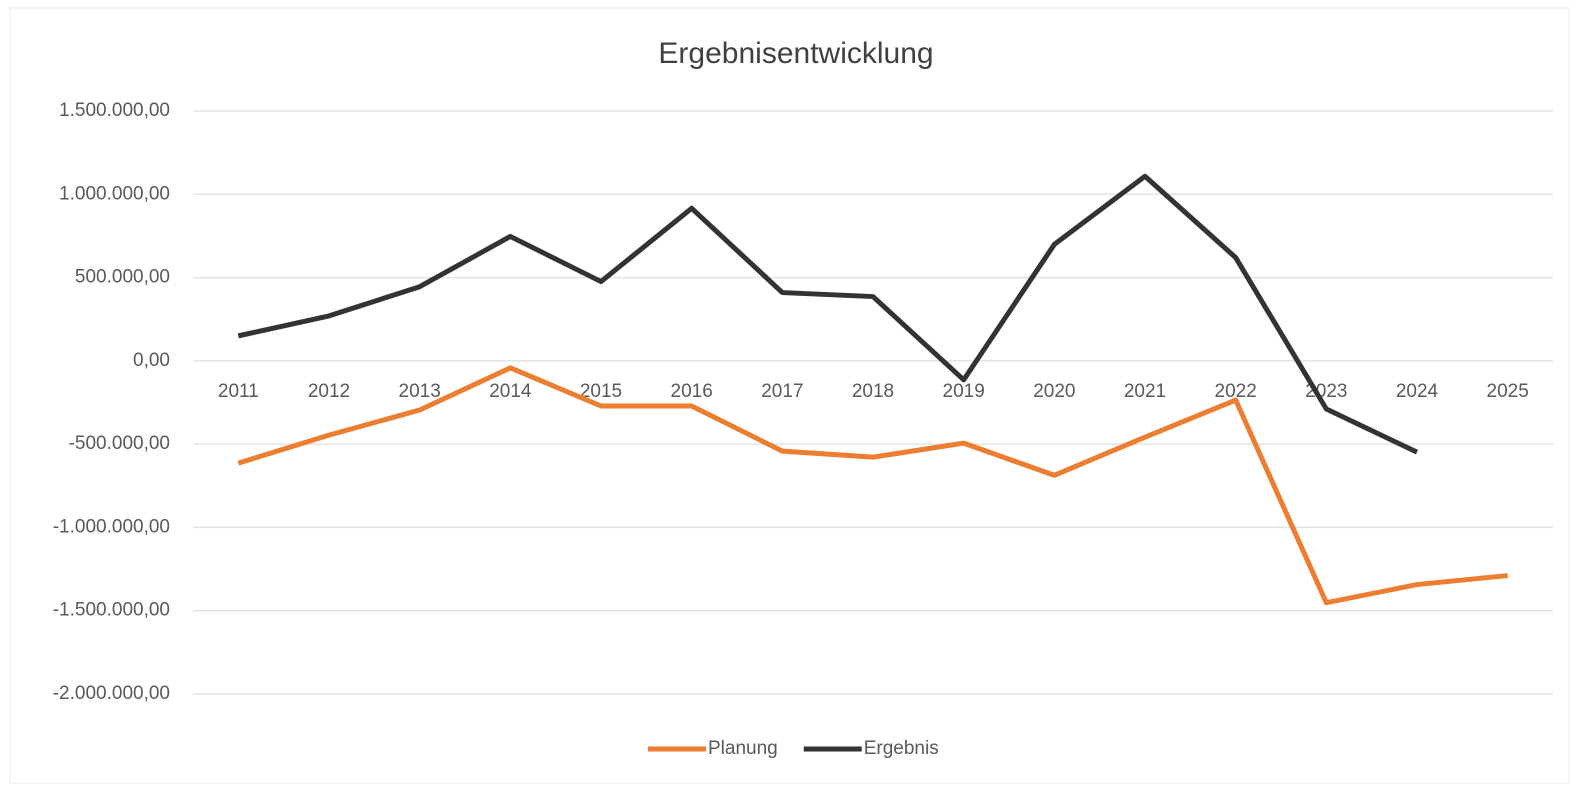  Describe the element at coordinates (1326, 391) in the screenshot. I see `x-tick-label: 2023` at that location.